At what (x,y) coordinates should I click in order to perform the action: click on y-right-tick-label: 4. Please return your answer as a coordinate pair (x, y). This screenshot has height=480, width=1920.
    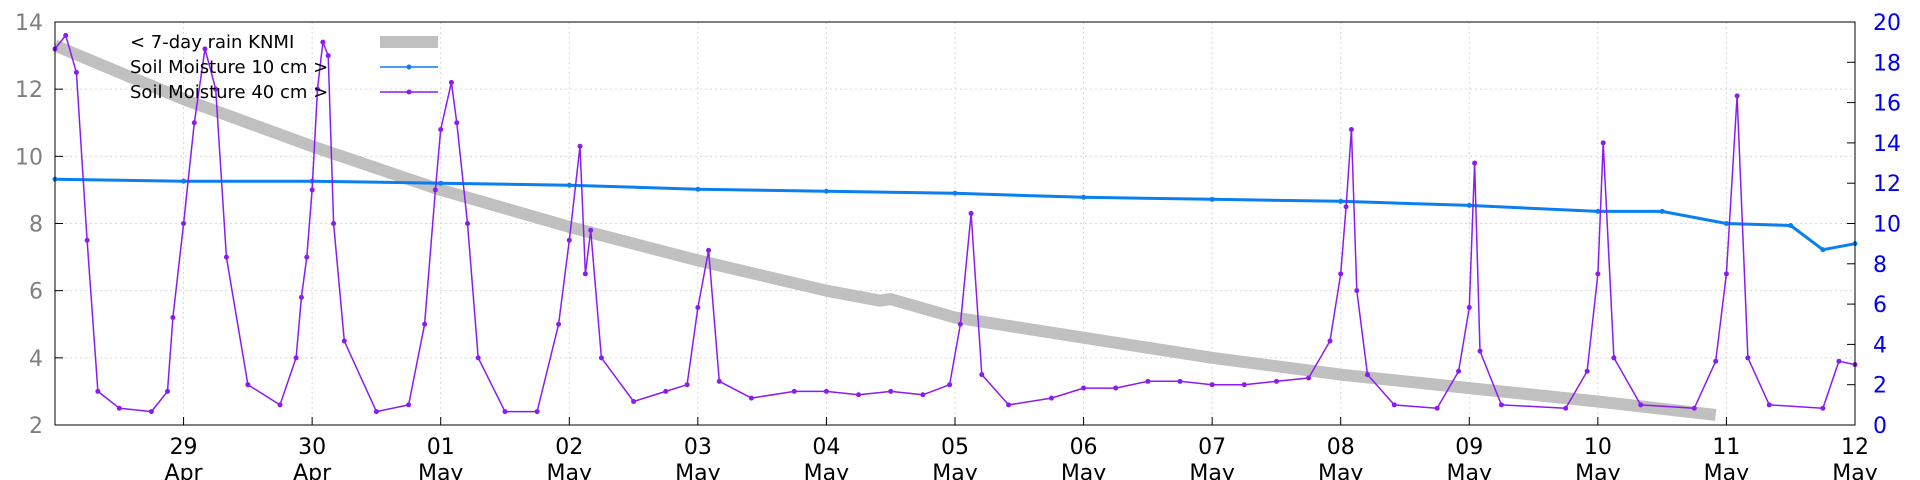
    Looking at the image, I should click on (1880, 345).